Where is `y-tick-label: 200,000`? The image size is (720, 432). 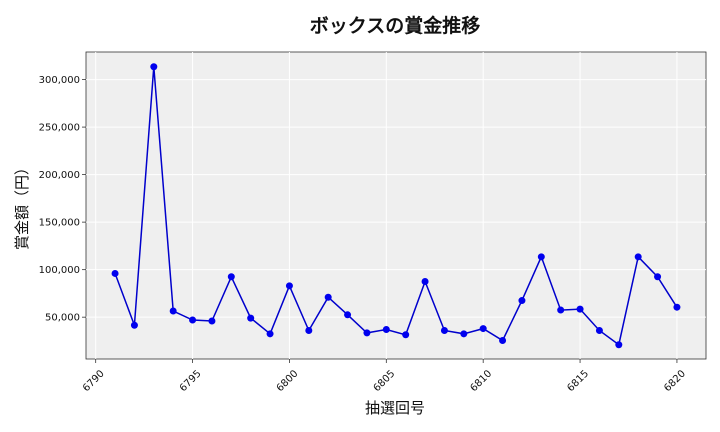 y-tick-label: 200,000 is located at coordinates (59, 175).